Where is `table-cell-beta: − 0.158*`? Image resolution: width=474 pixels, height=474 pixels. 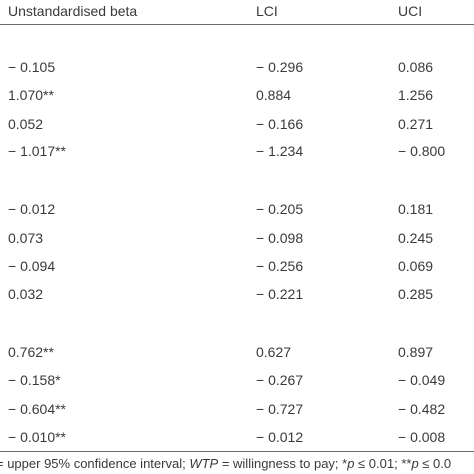 table-cell-beta: − 0.158* is located at coordinates (34, 380).